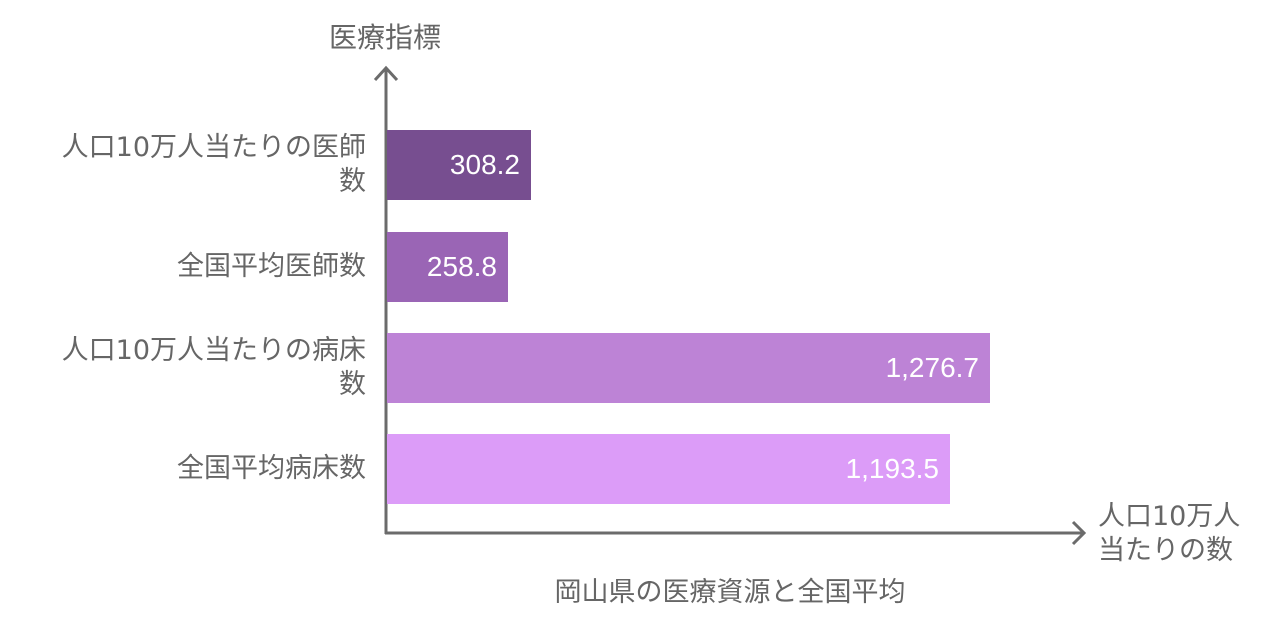  Describe the element at coordinates (461, 266) in the screenshot. I see `bar-value-label: 258.8` at that location.